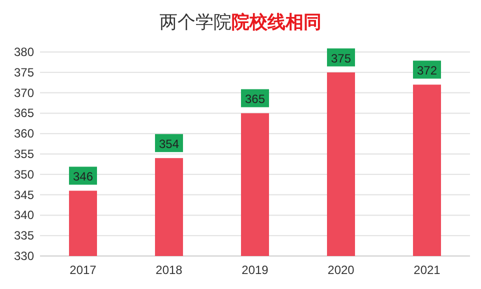 The height and width of the screenshot is (289, 481). What do you see at coordinates (255, 99) in the screenshot?
I see `data-label: 365` at bounding box center [255, 99].